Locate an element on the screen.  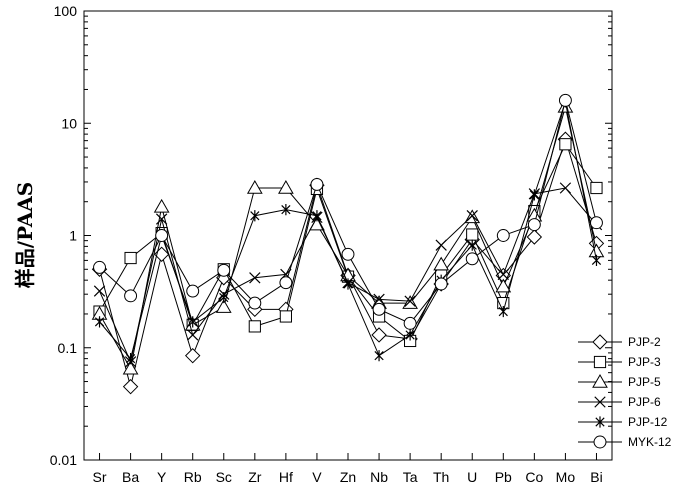
y-tick-label: 100 is located at coordinates (66, 11).